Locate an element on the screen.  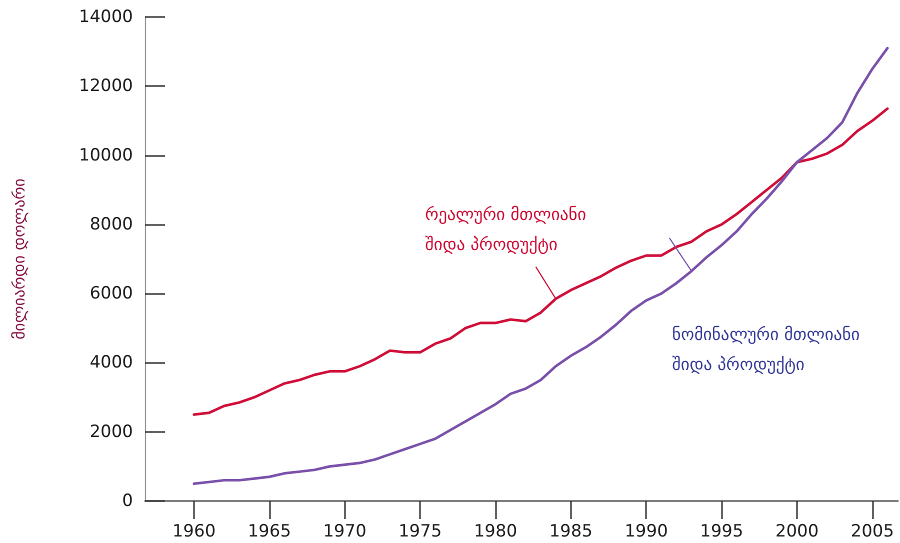
x-tick-label: 2000 is located at coordinates (797, 532).